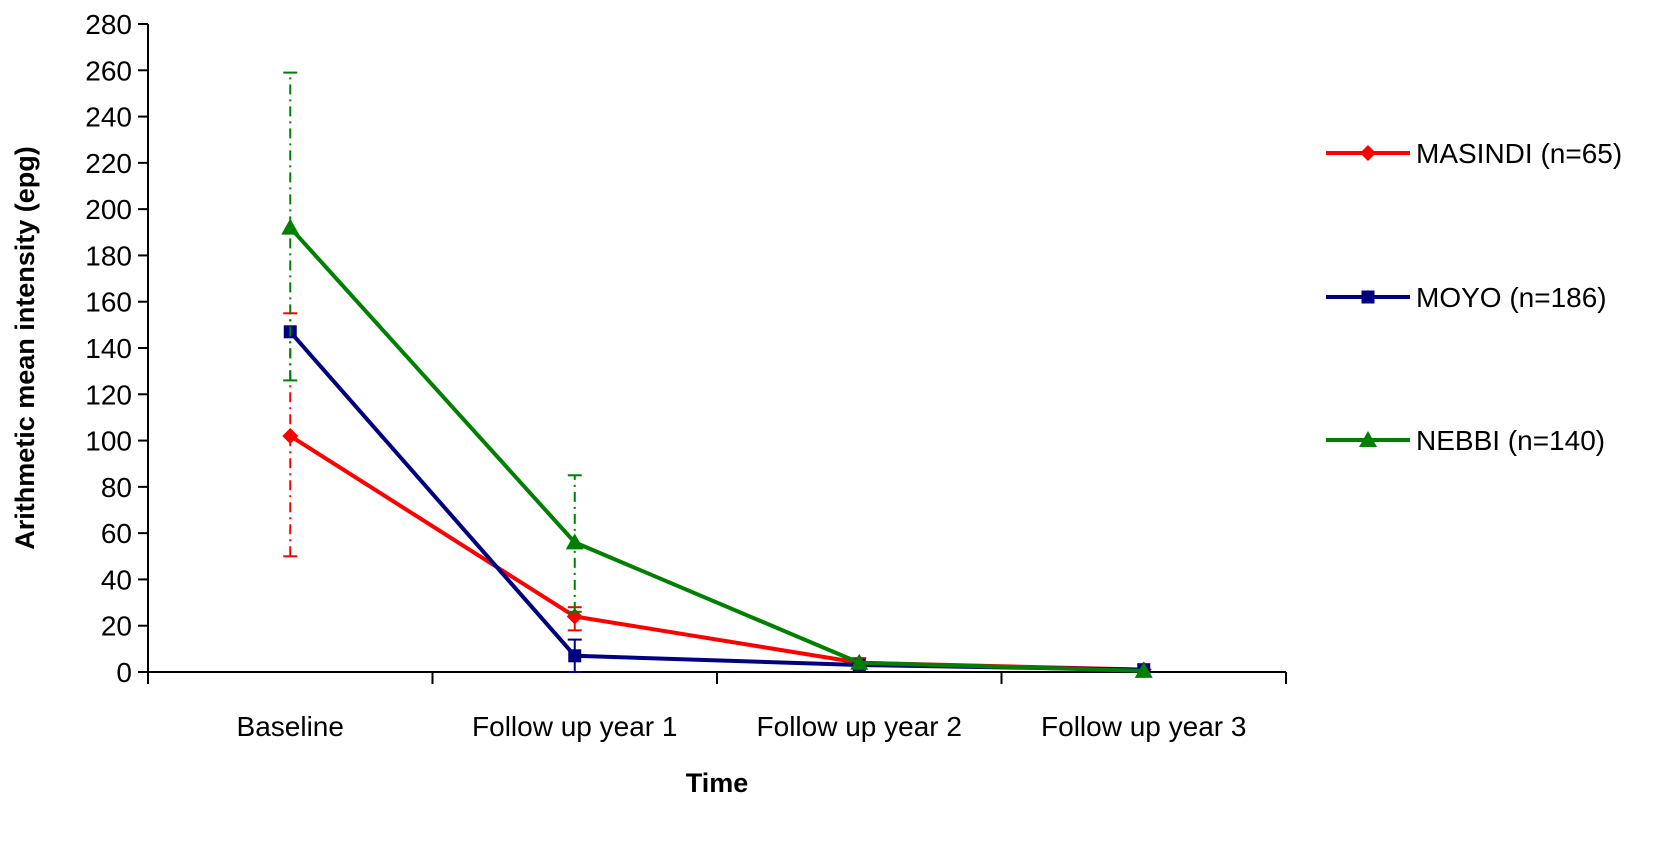 Image resolution: width=1664 pixels, height=844 pixels. I want to click on y-tick-label: 100, so click(108, 441).